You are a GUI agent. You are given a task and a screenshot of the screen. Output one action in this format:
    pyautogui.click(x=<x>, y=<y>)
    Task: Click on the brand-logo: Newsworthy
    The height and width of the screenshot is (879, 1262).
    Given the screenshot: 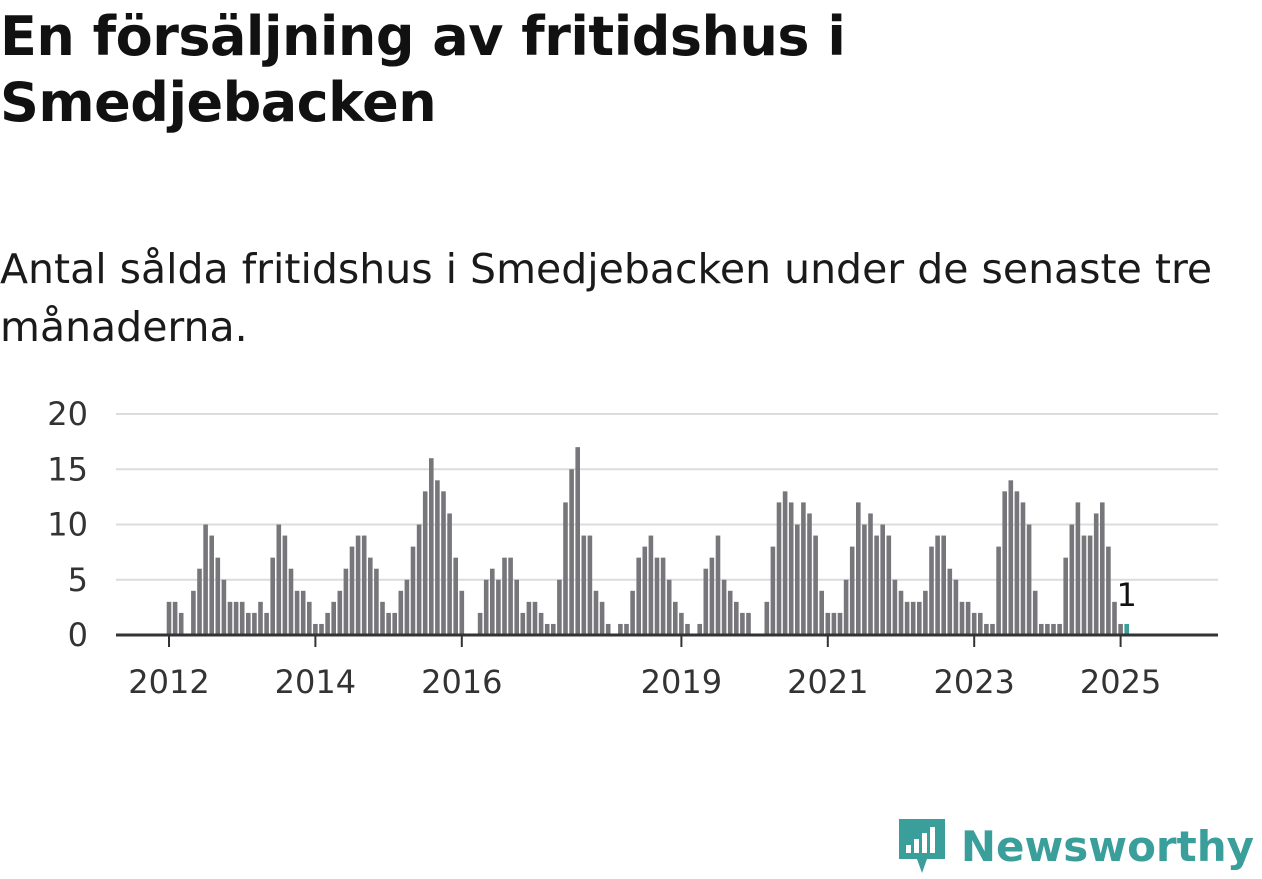 What is the action you would take?
    pyautogui.click(x=1075, y=846)
    